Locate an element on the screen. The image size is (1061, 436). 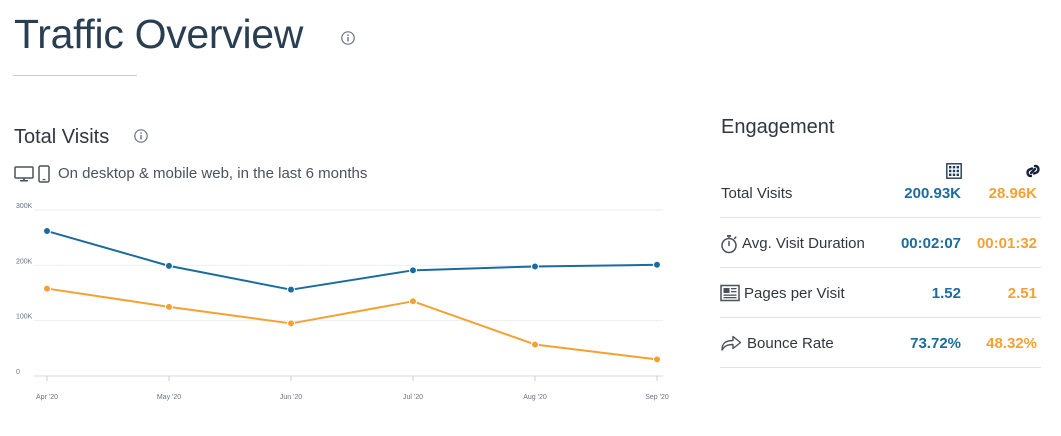
total-visits-title: Total Visits is located at coordinates (62, 137).